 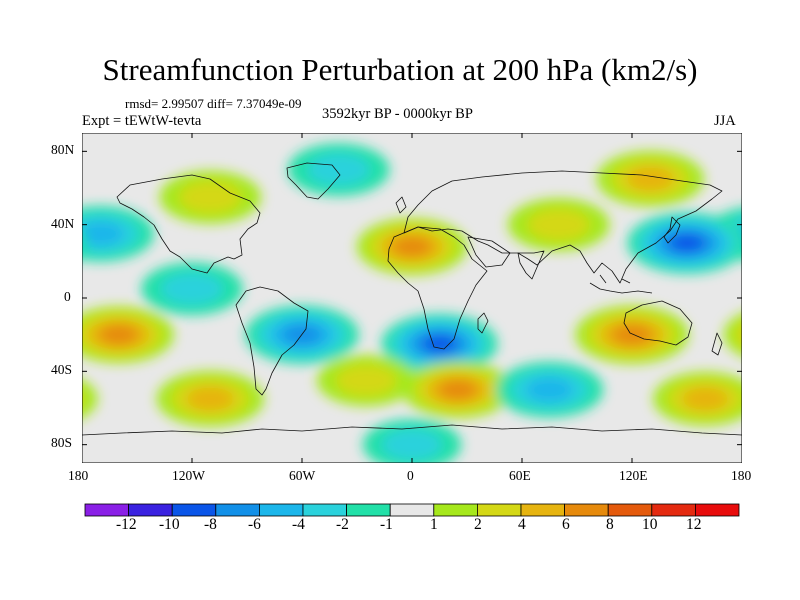 I want to click on rmsd-diff-line: rmsd= 2.99507 diff= 7.37049e-09, so click(x=213, y=103).